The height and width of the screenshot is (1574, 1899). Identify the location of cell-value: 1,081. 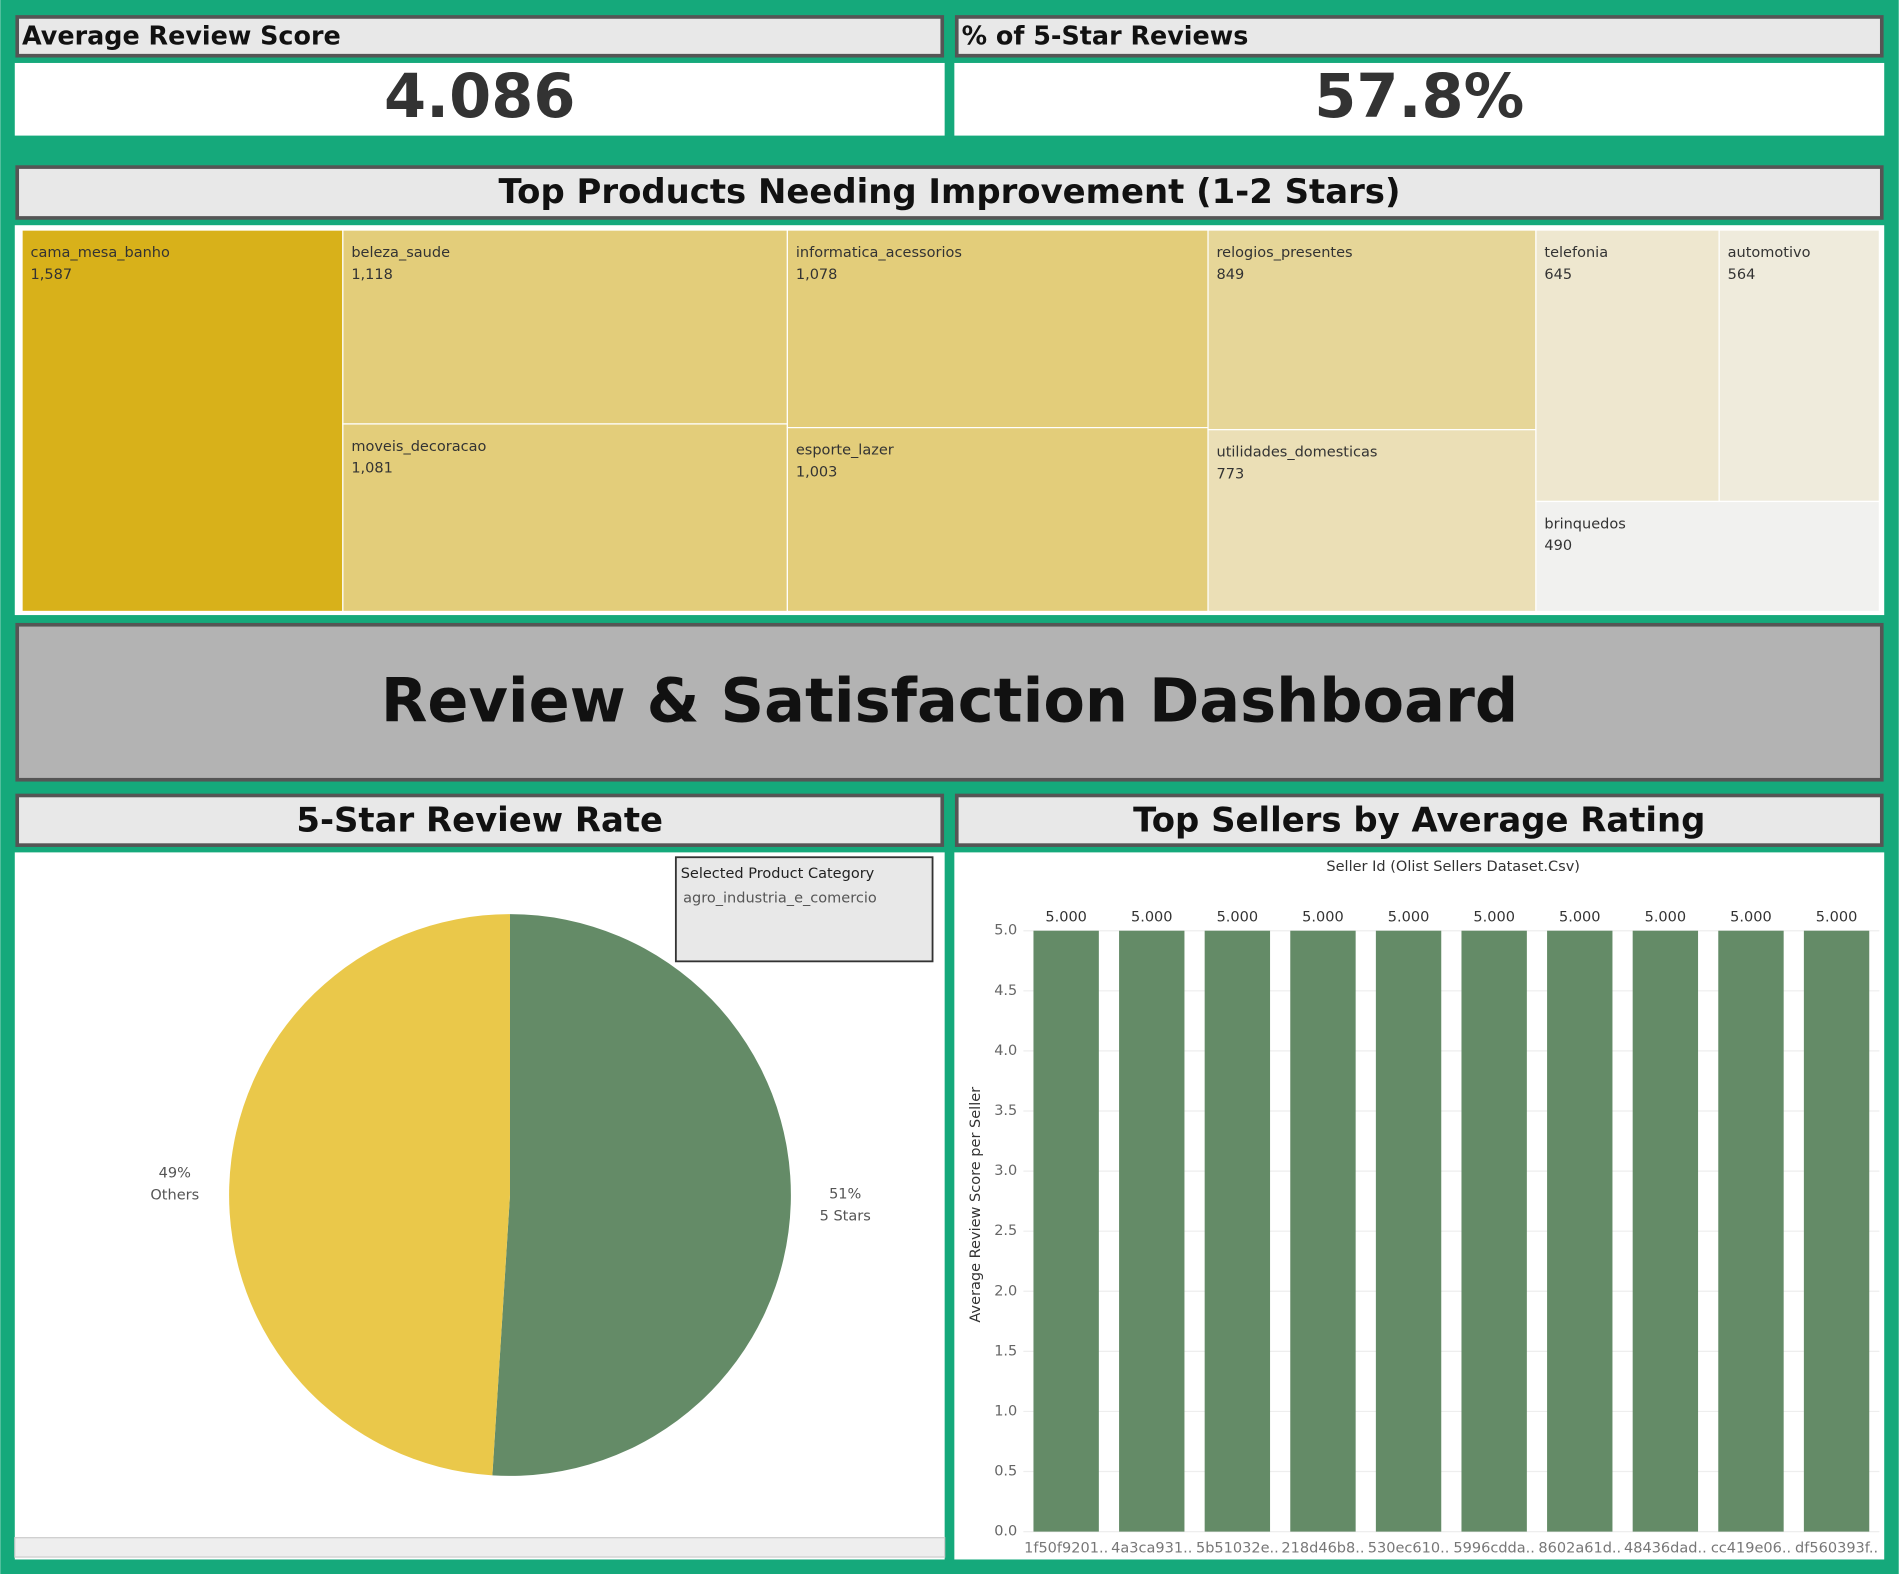
(372, 469).